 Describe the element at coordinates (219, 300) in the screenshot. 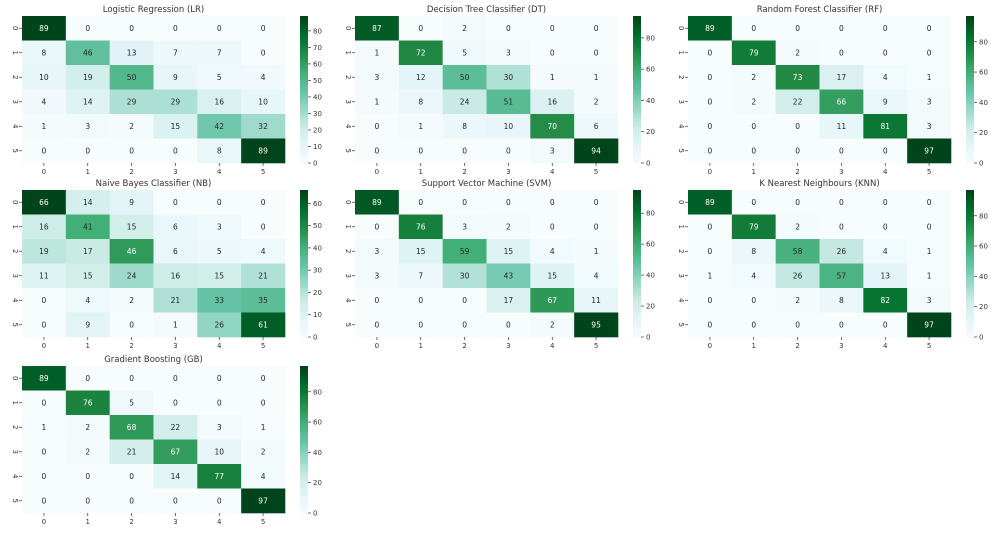

I see `cell-value-label: 33` at that location.